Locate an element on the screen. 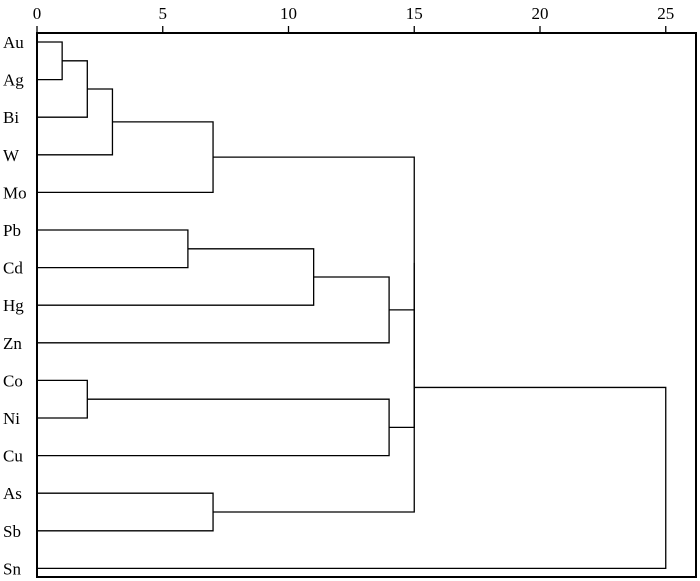 The image size is (700, 581). leaf-label-ag: Ag is located at coordinates (13, 80).